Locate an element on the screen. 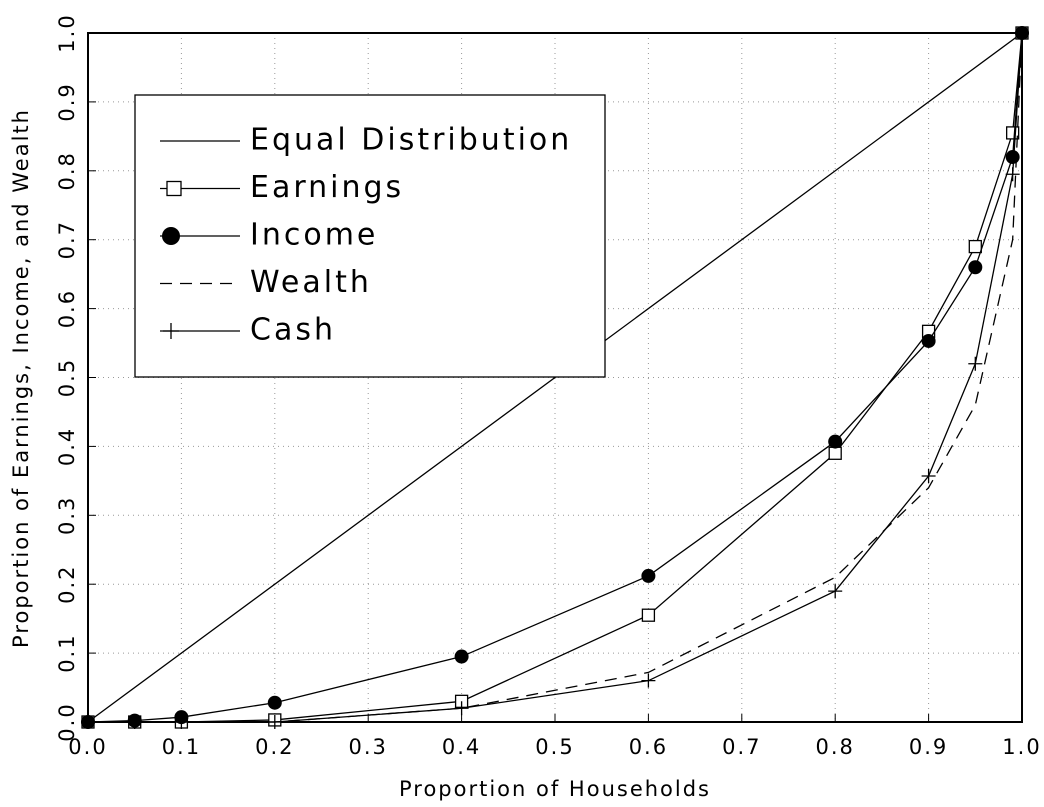 Image resolution: width=1044 pixels, height=807 pixels. y-tick-label: 0.2 is located at coordinates (67, 583).